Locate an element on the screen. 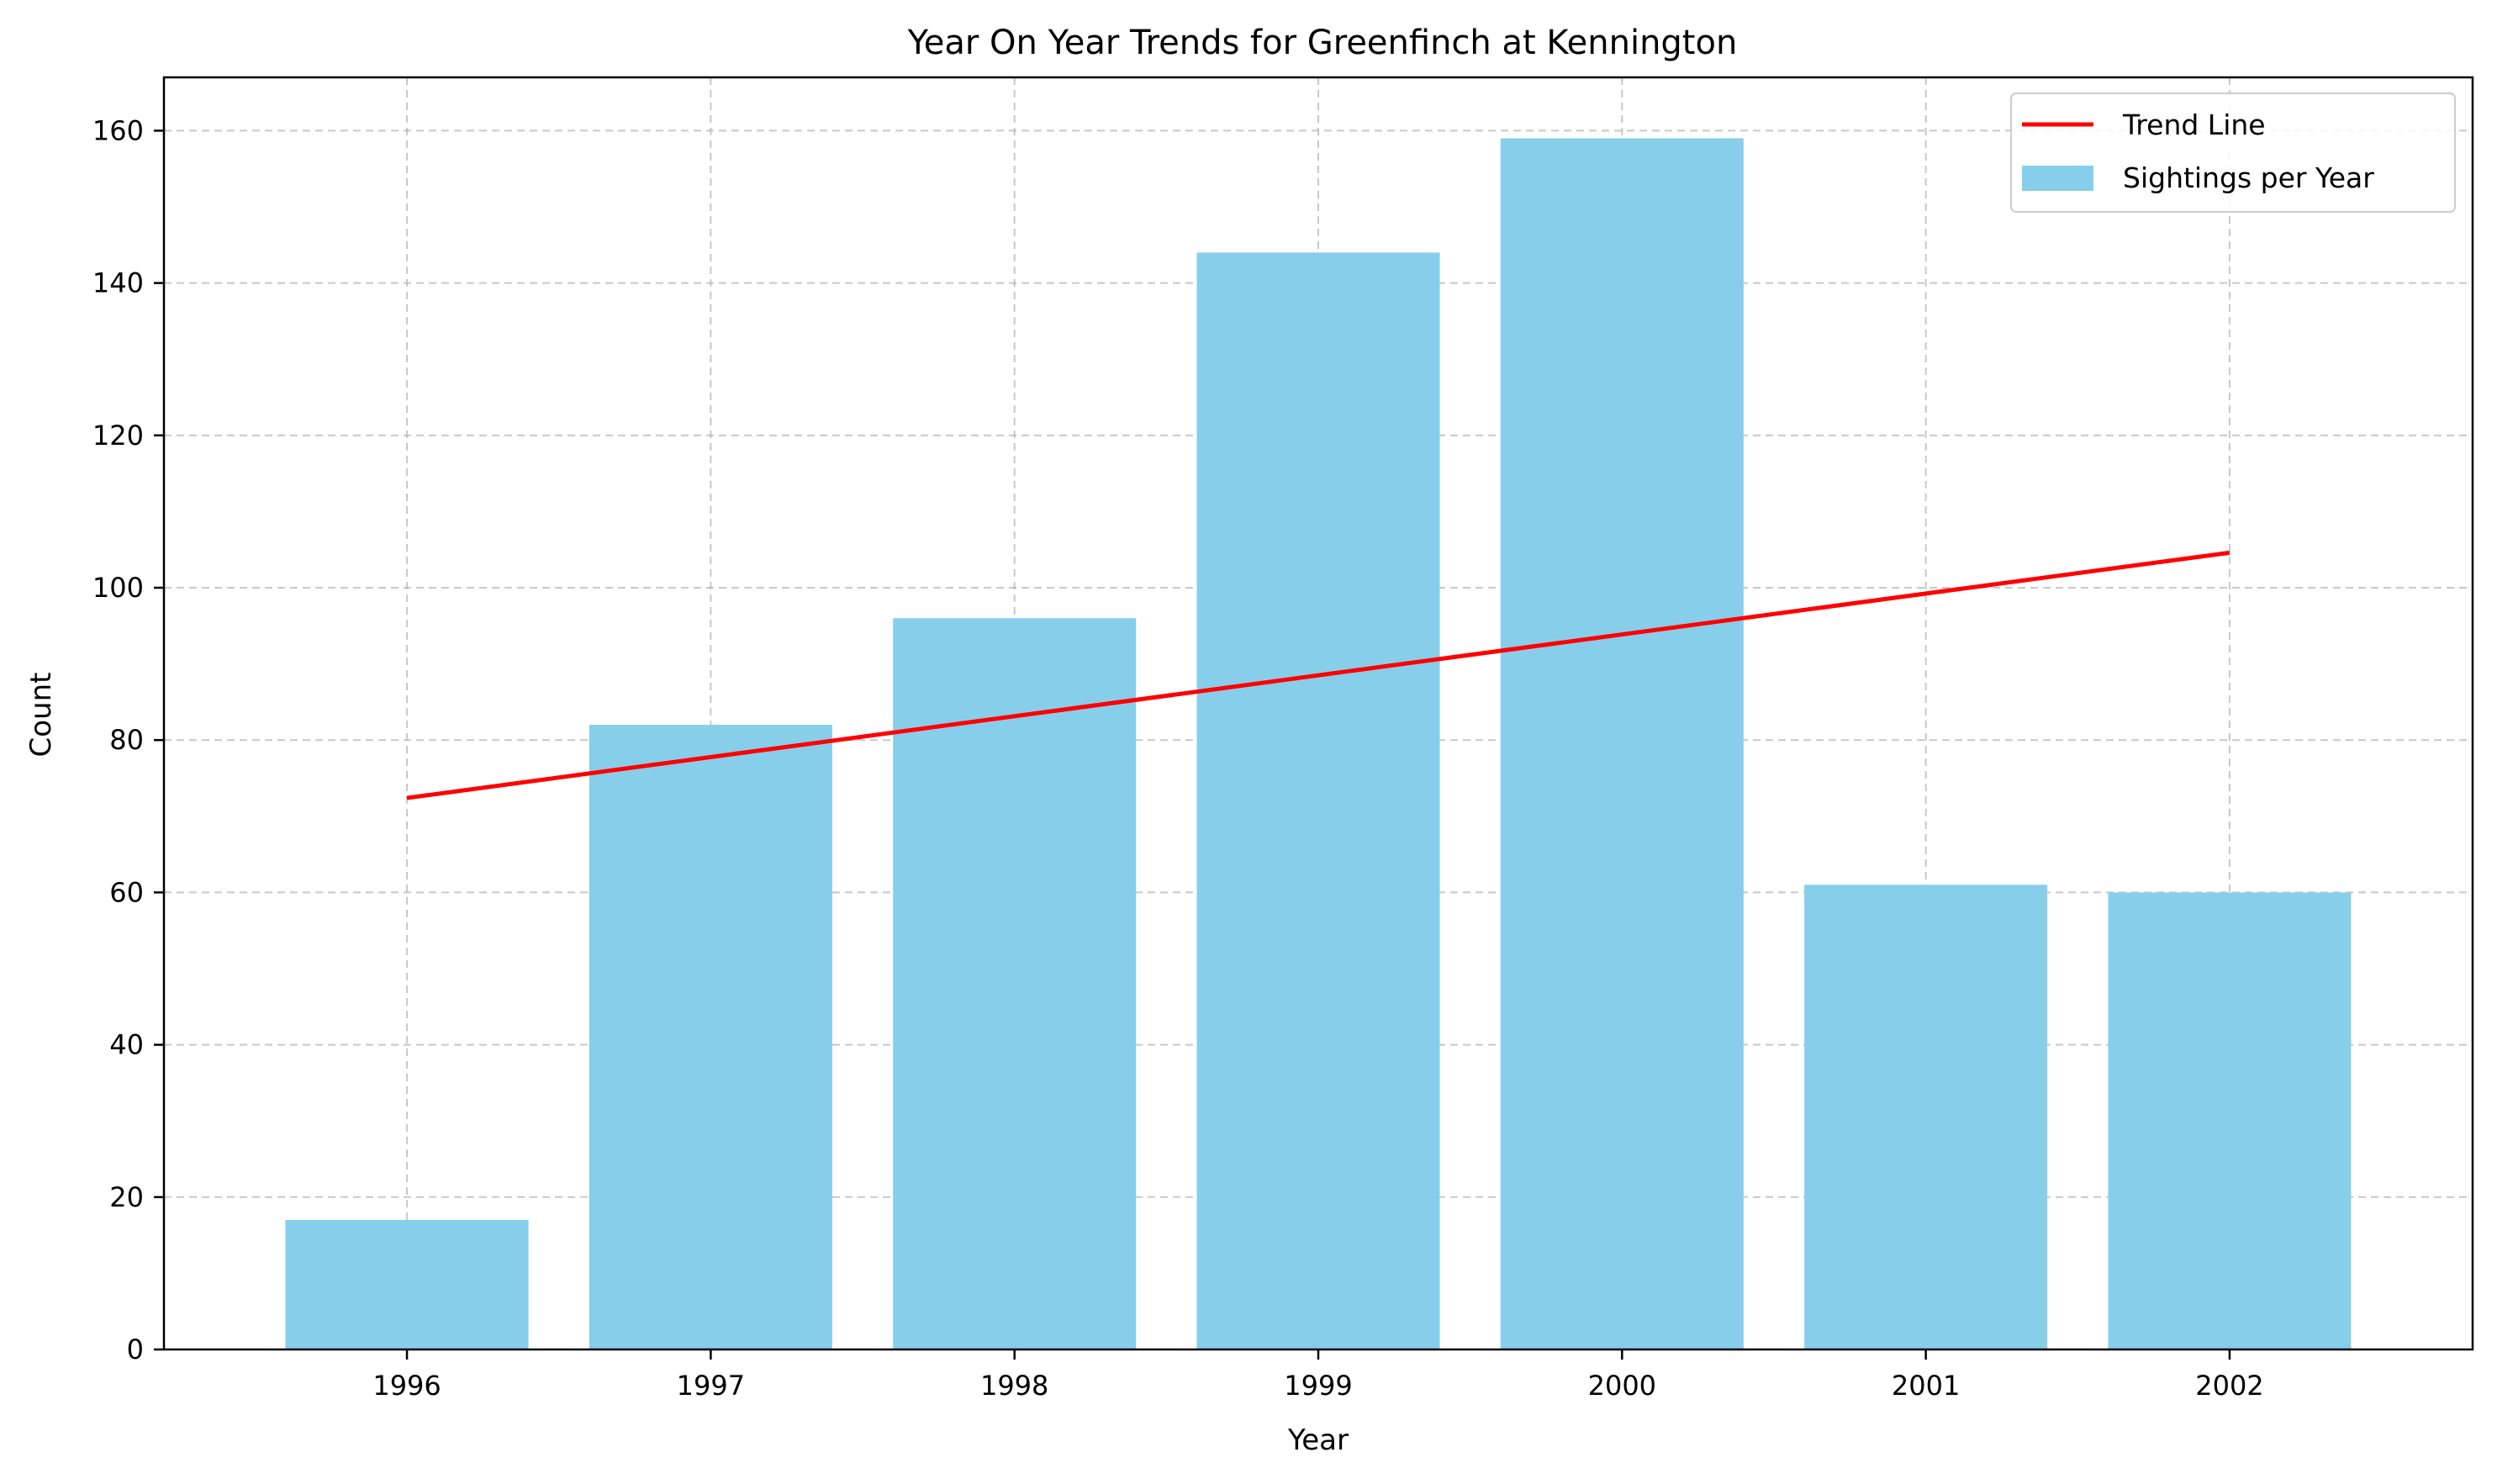  x-tick-label: 1997 is located at coordinates (711, 1386).